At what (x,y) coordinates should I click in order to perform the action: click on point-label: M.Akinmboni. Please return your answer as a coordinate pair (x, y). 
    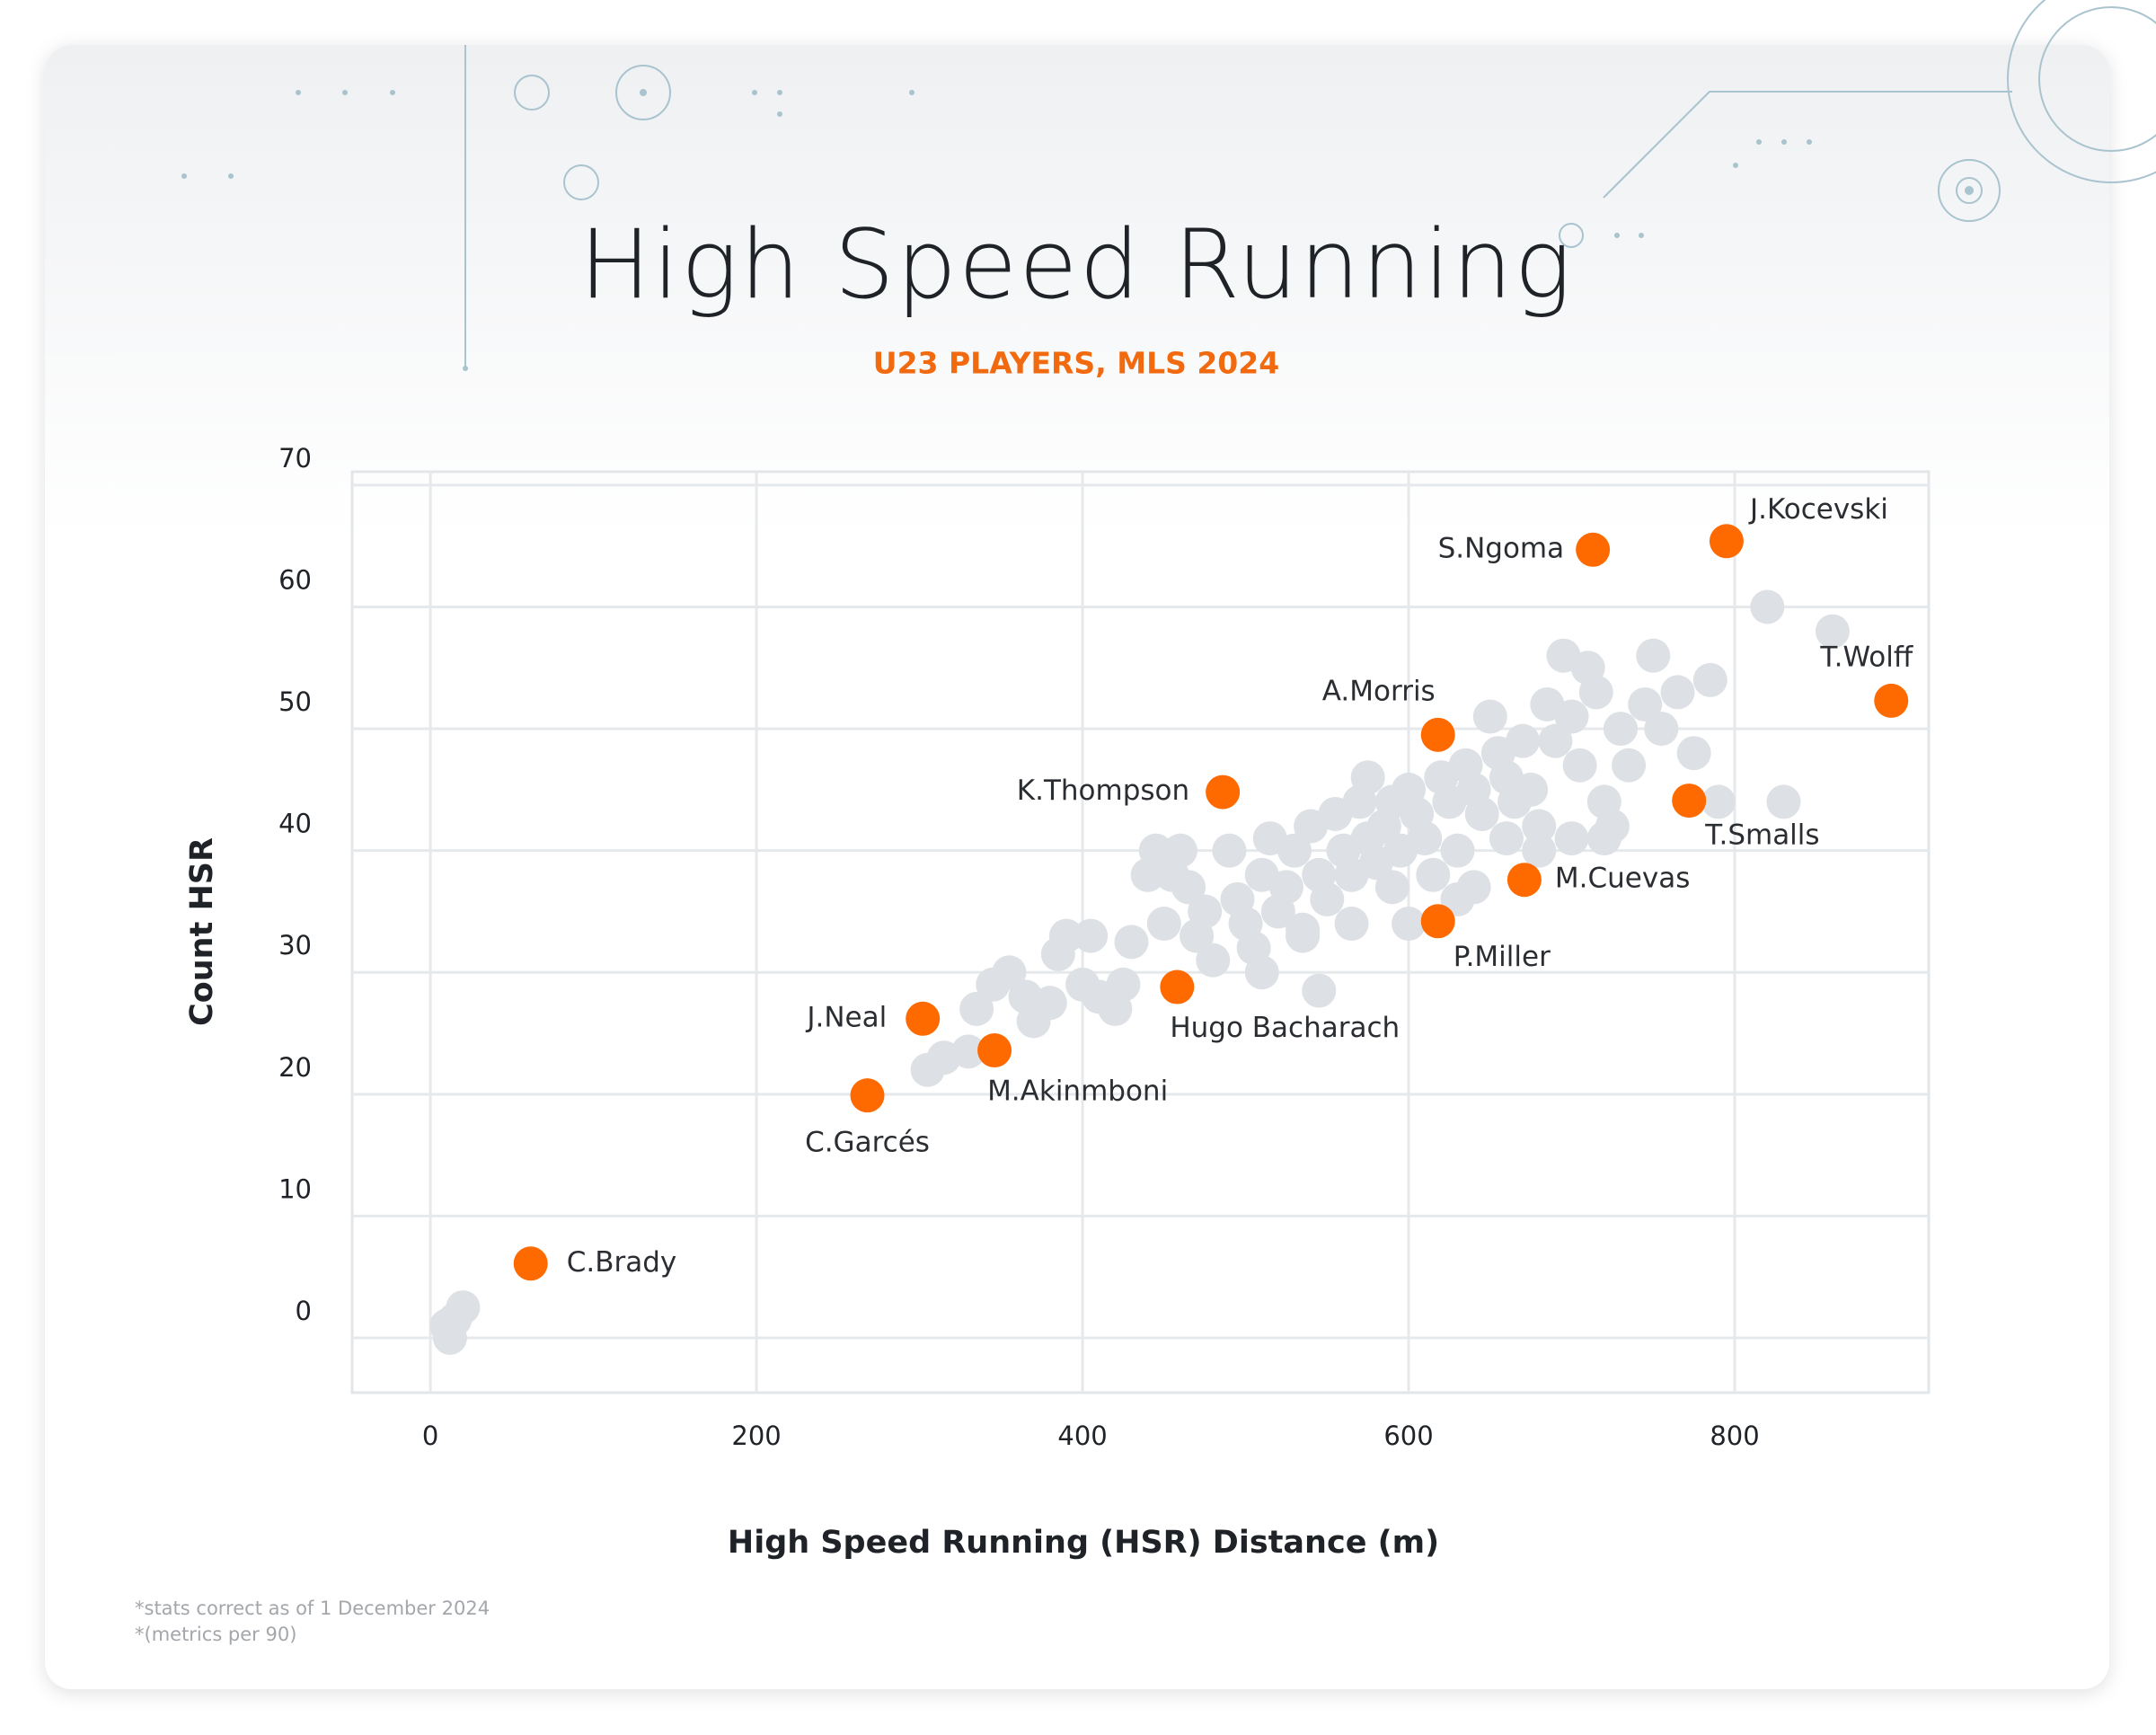
    Looking at the image, I should click on (1077, 1092).